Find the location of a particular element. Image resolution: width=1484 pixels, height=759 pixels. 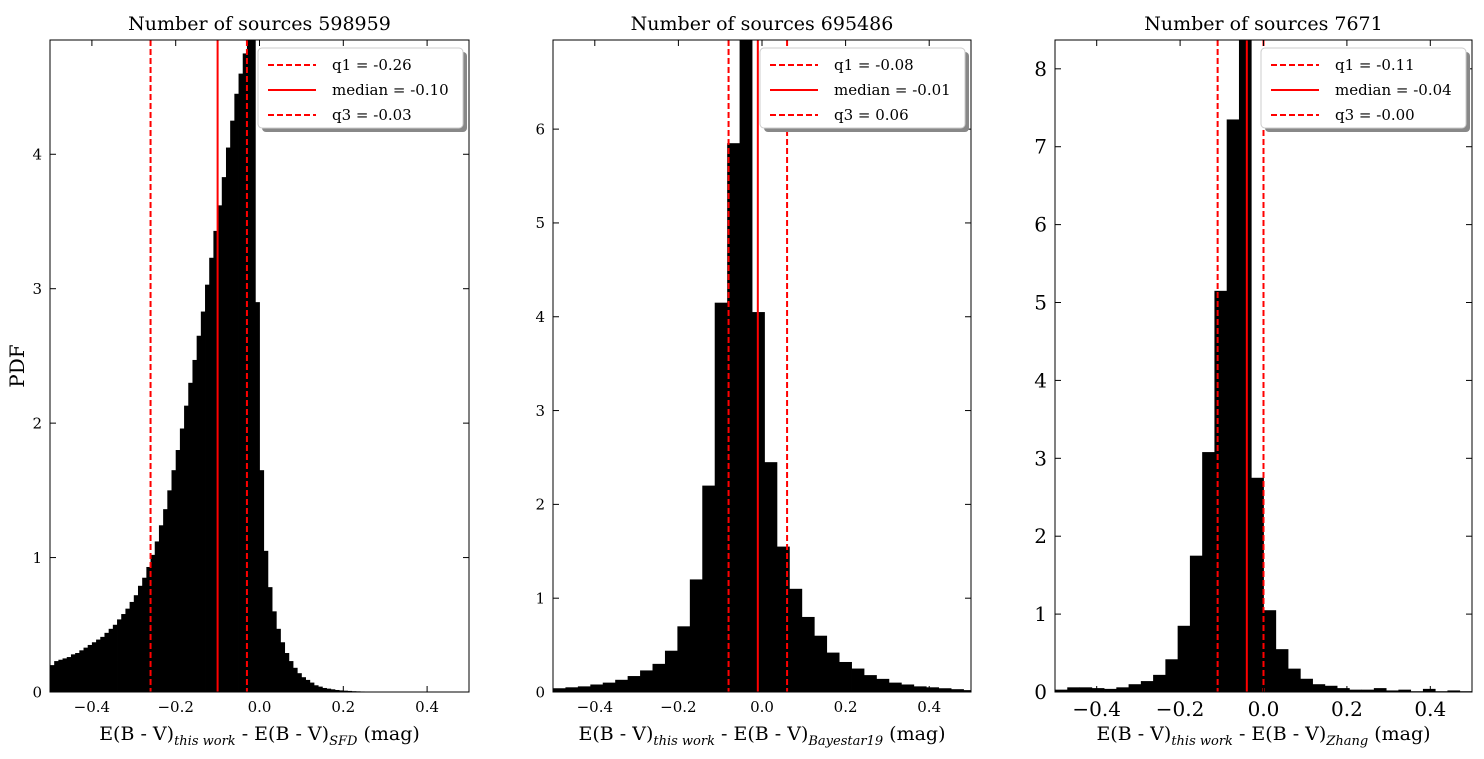

xlabel-subscript: Bayestar19 is located at coordinates (845, 741).